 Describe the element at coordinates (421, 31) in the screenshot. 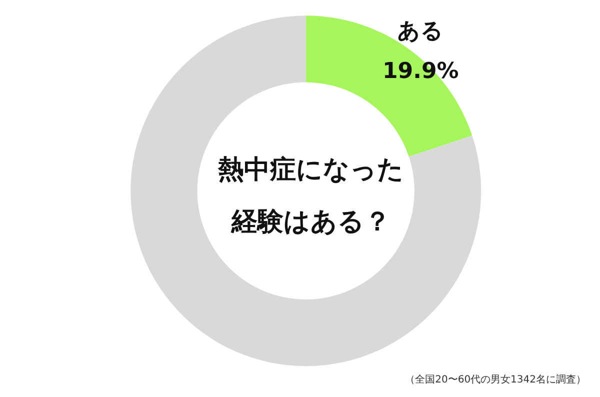

I see `slice-label: ある` at that location.